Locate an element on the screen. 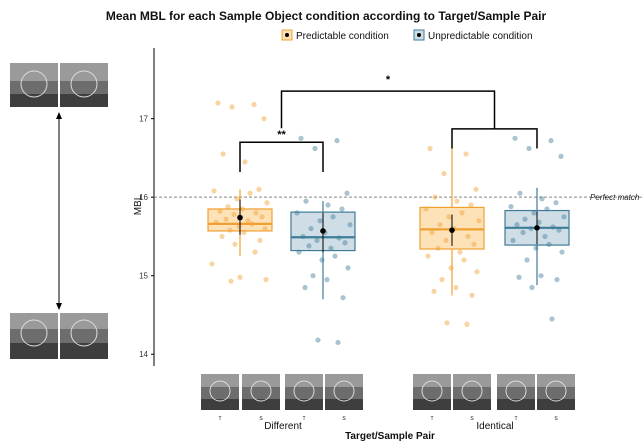  y-tick-label: 15 is located at coordinates (143, 276).